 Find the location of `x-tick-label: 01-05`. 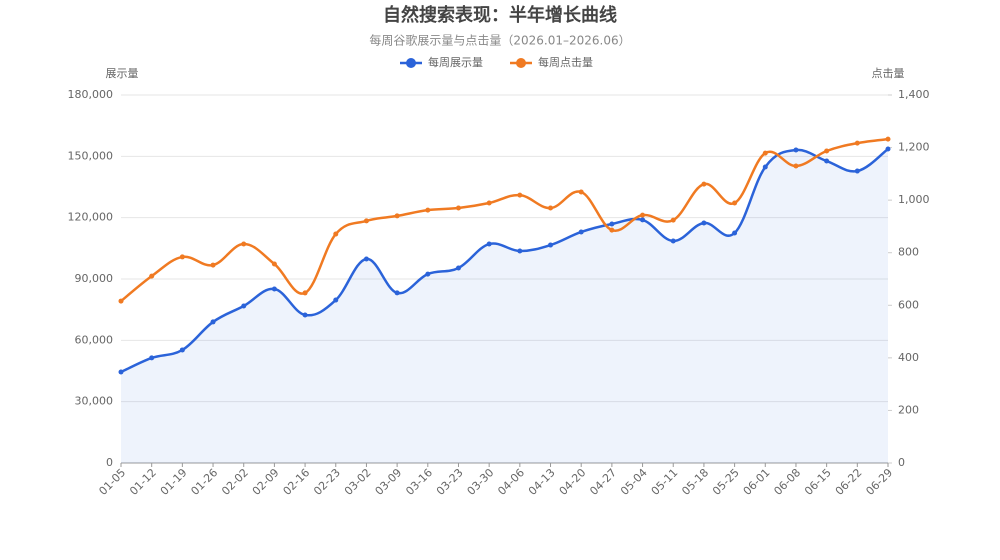

x-tick-label: 01-05 is located at coordinates (112, 482).